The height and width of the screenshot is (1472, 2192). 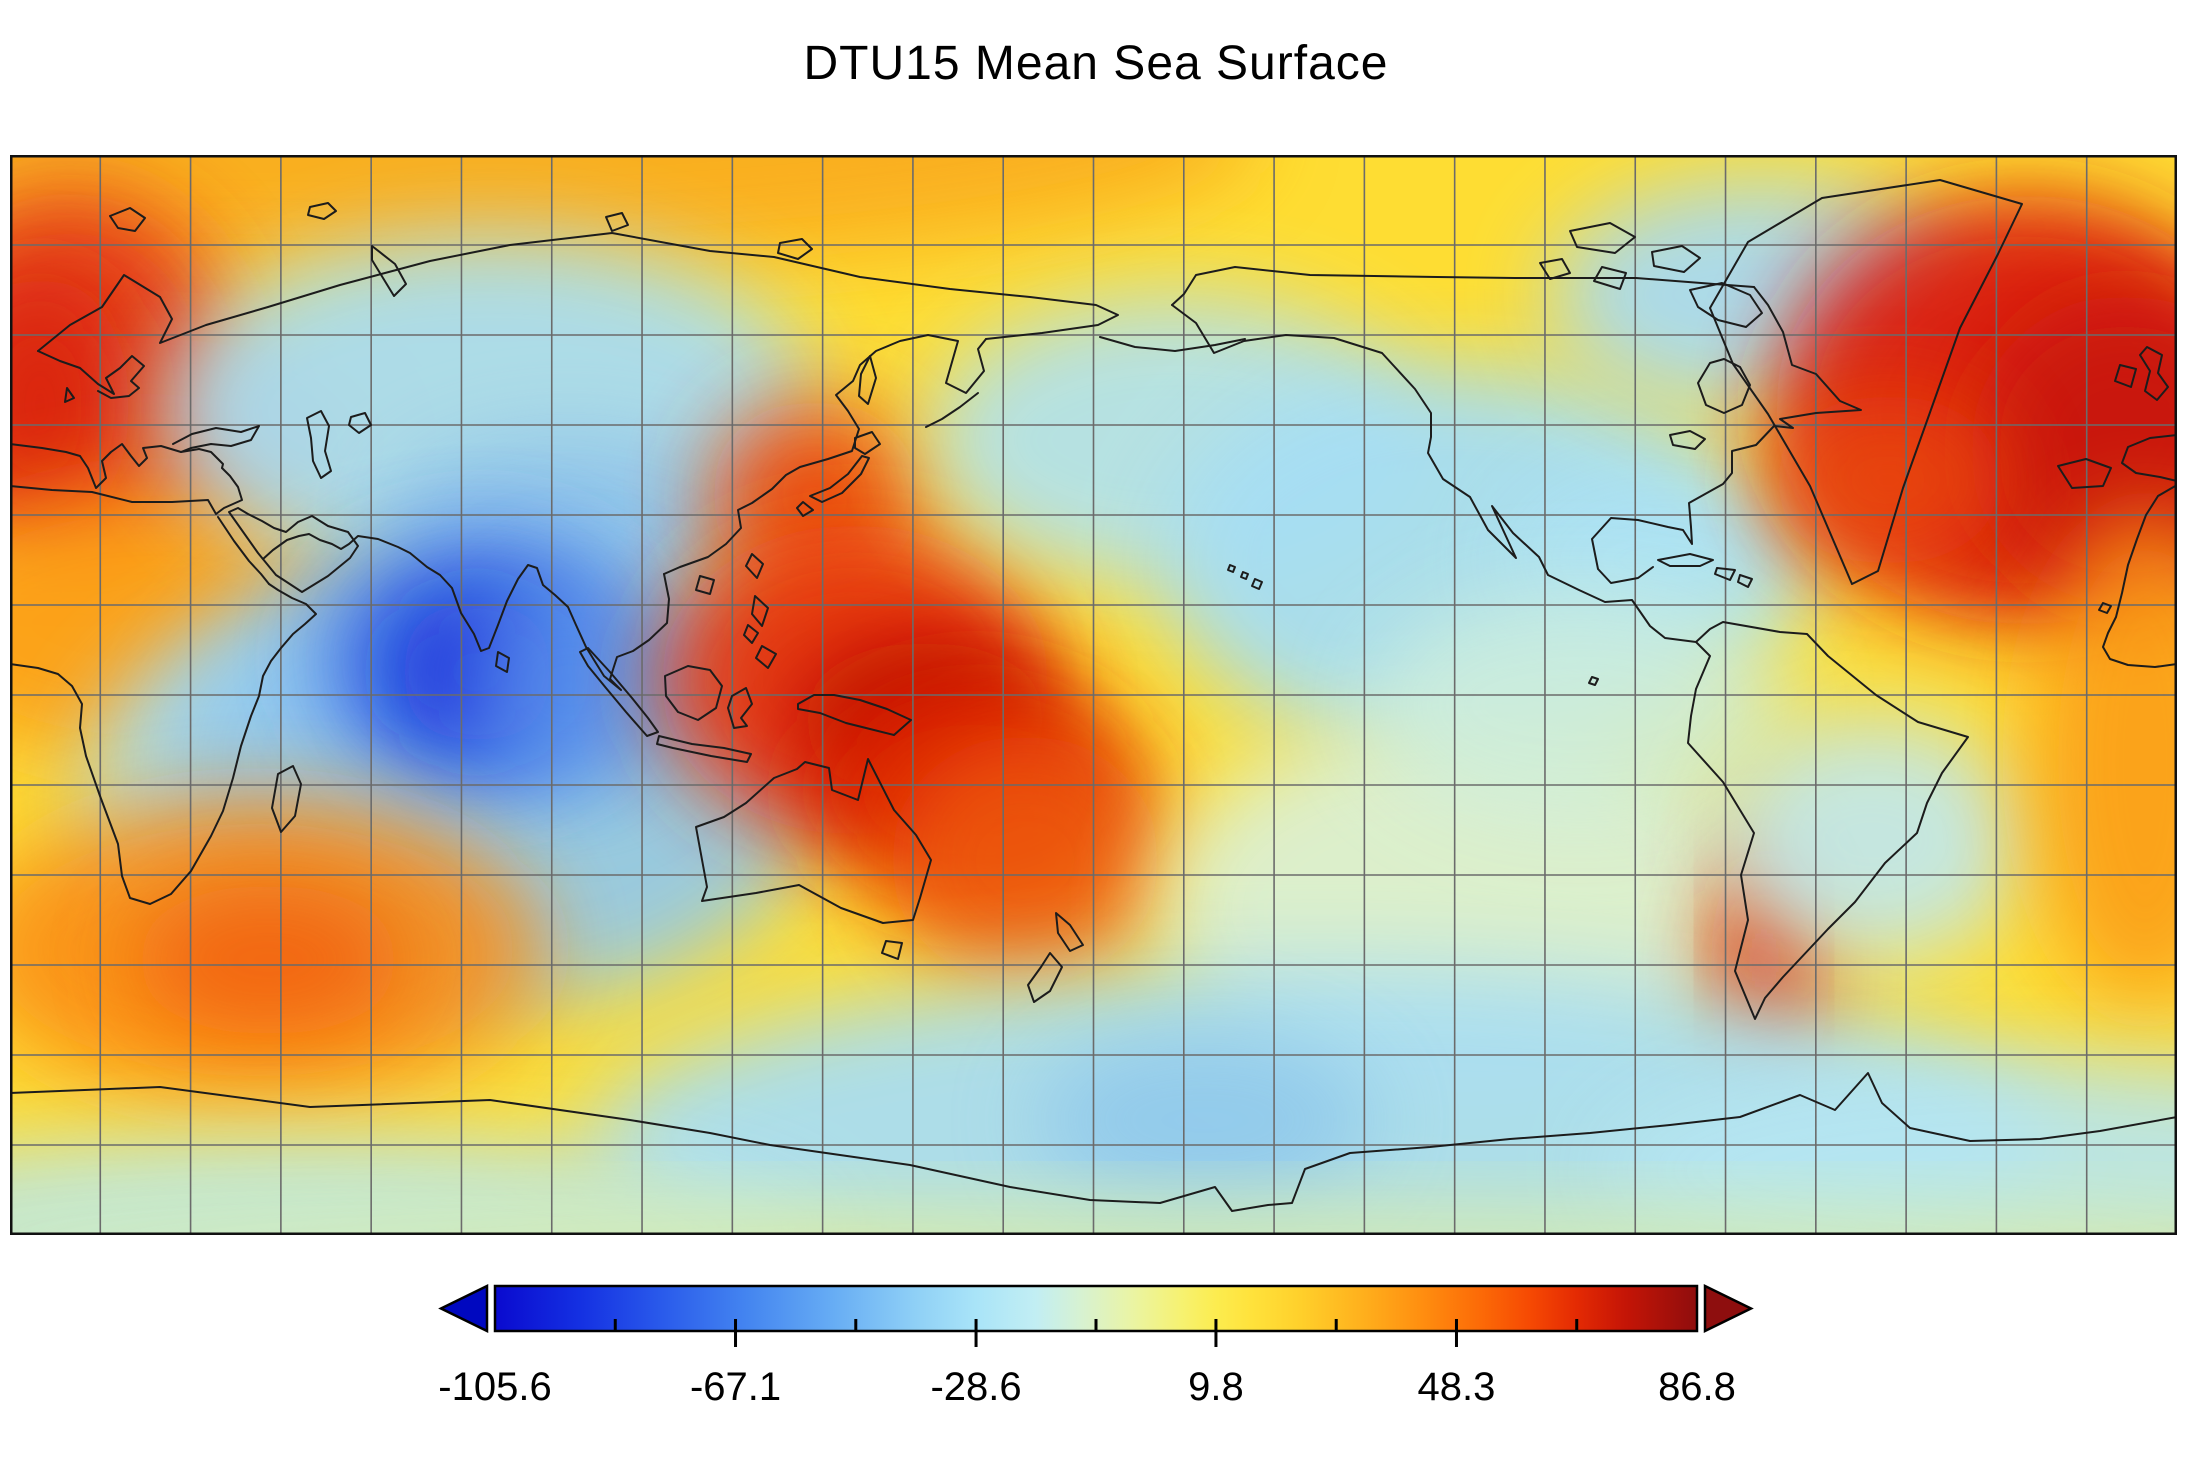 What do you see at coordinates (1457, 1387) in the screenshot?
I see `colorbar-tick-label: 48.3` at bounding box center [1457, 1387].